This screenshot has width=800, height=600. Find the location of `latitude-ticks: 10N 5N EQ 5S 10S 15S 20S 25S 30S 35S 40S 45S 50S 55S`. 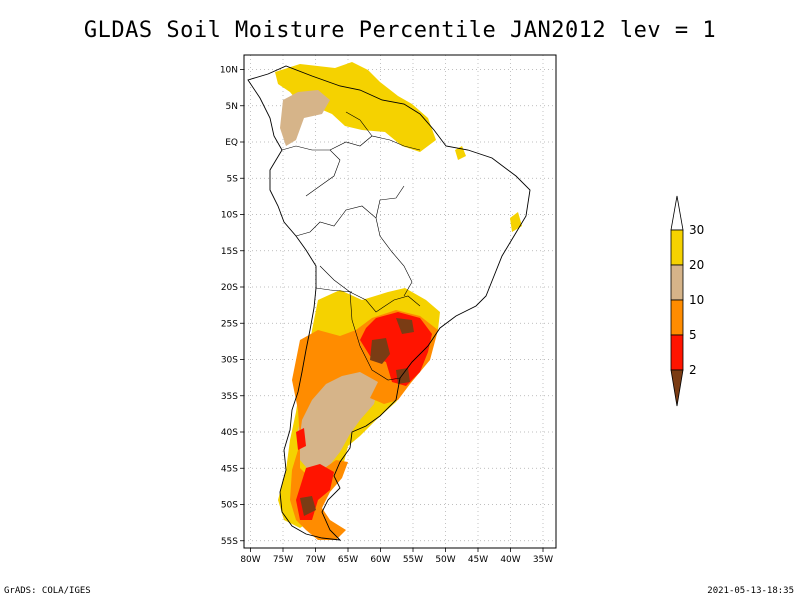

latitude-ticks: 10N 5N EQ 5S 10S 15S 20S 25S 30S 35S 40S 45S 50S 55S is located at coordinates (232, 306).